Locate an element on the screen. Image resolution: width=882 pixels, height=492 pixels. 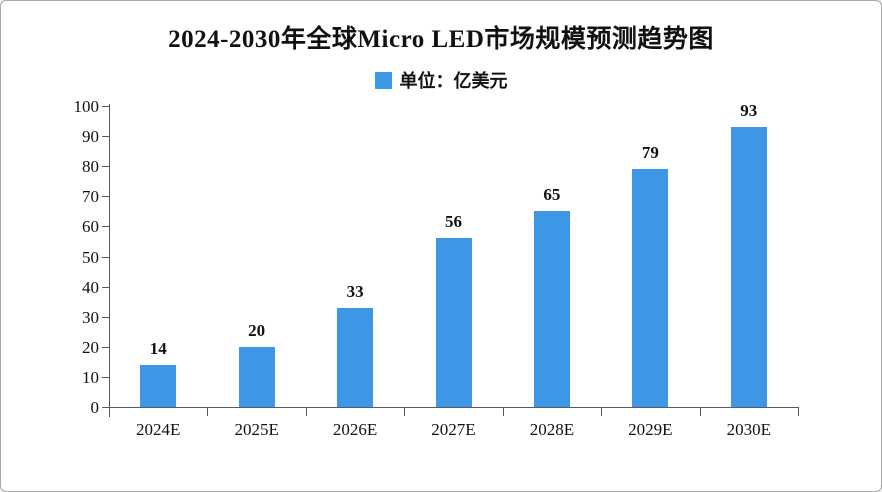
bar-value-label: 65 is located at coordinates (552, 195).